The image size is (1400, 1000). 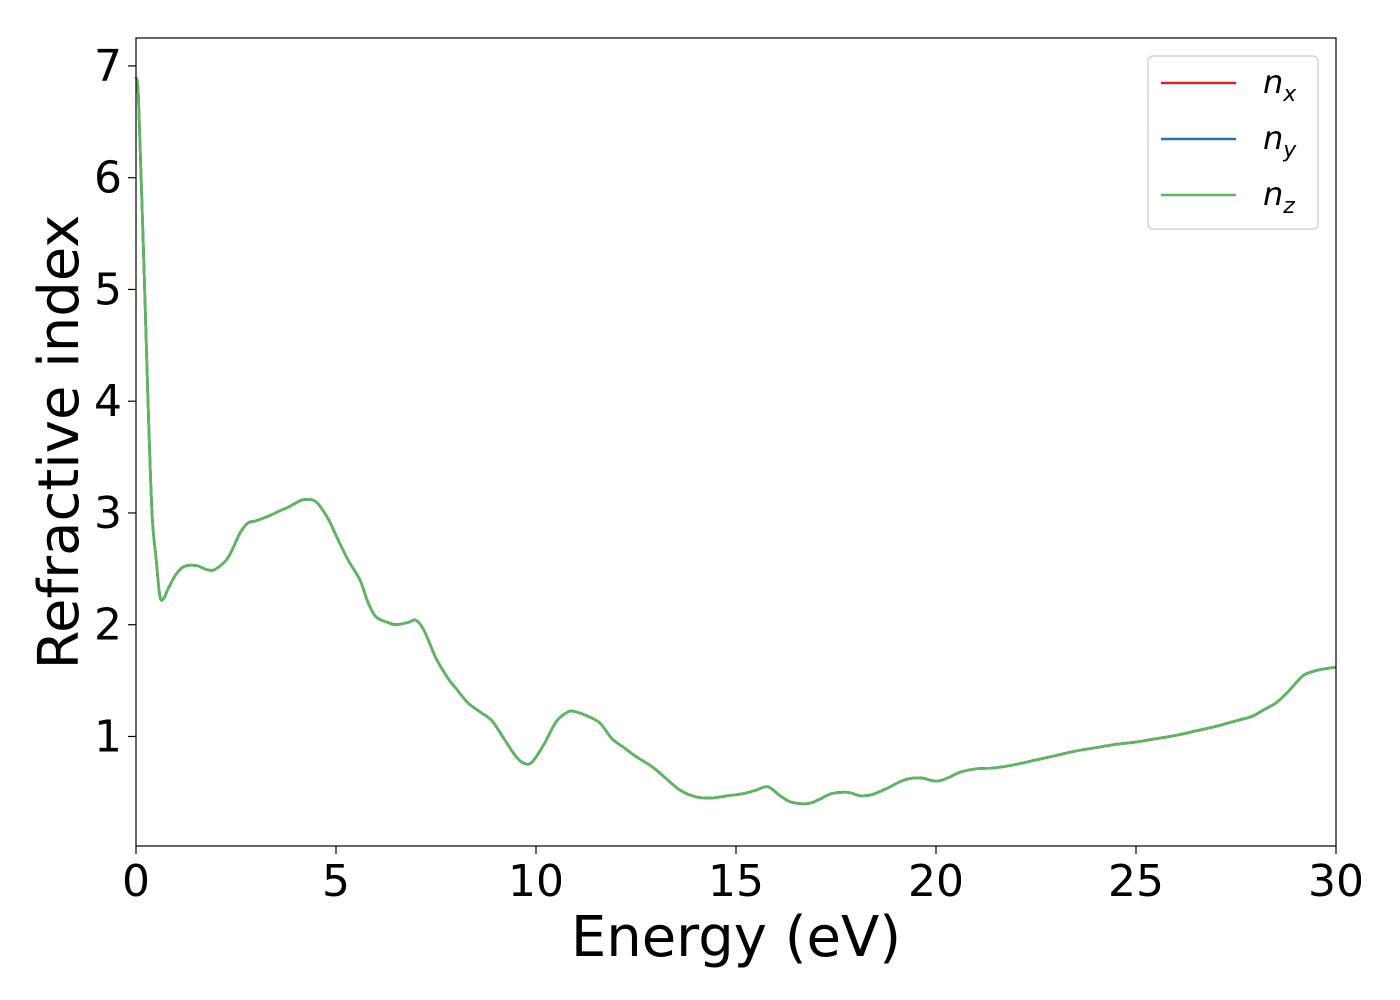 I want to click on legend: nx ny nz, so click(x=1233, y=142).